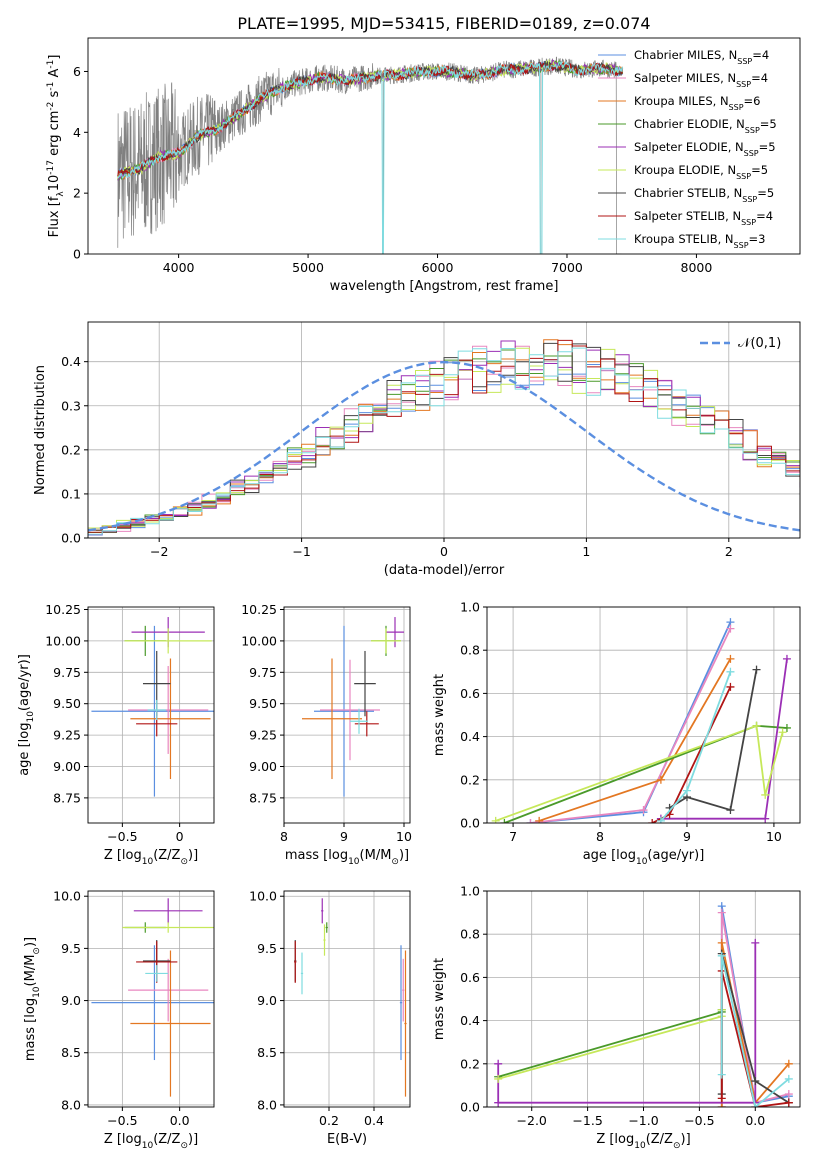 The width and height of the screenshot is (819, 1170). I want to click on legend-entry: Salpeter ELODIE, NSSP=5, so click(705, 149).